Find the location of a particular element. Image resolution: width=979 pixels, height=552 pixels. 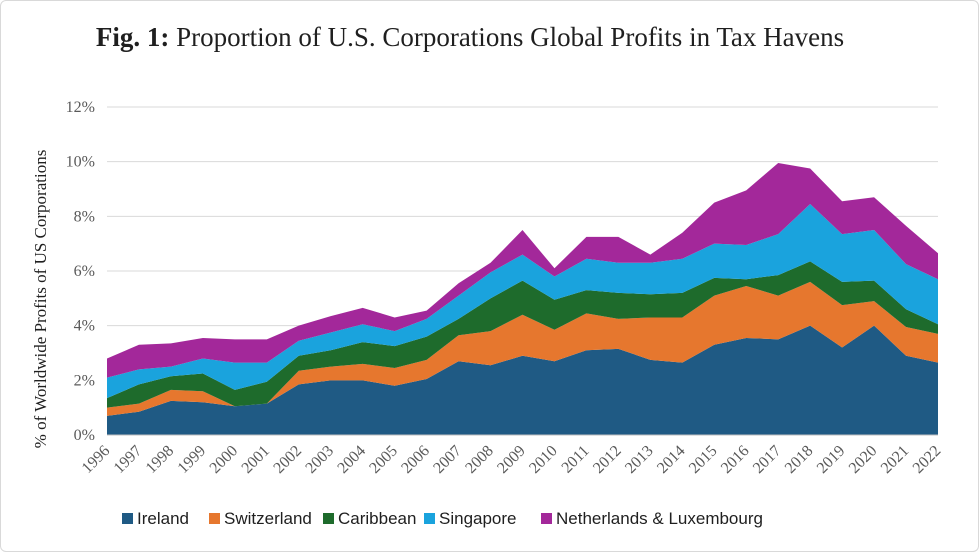

y-tick-labels: 0% 2% 4% 6% 8% 10% 12% is located at coordinates (80, 271).